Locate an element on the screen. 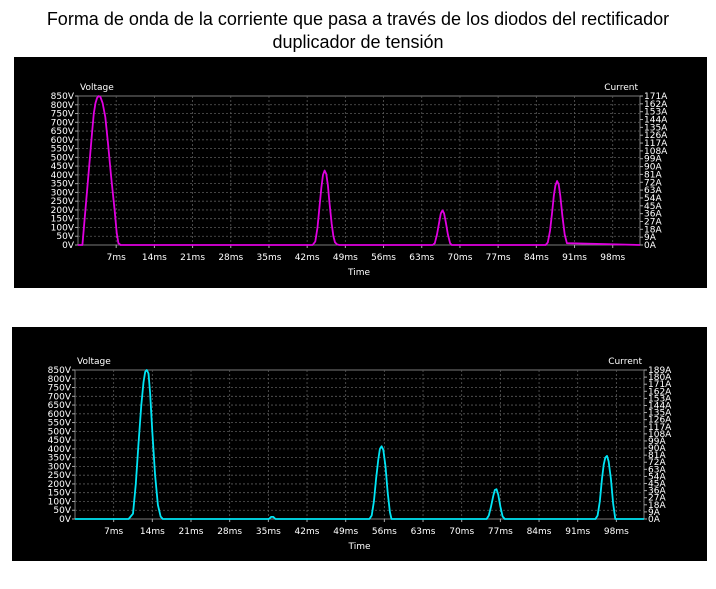  y-right-tick-label: 36A is located at coordinates (657, 492).